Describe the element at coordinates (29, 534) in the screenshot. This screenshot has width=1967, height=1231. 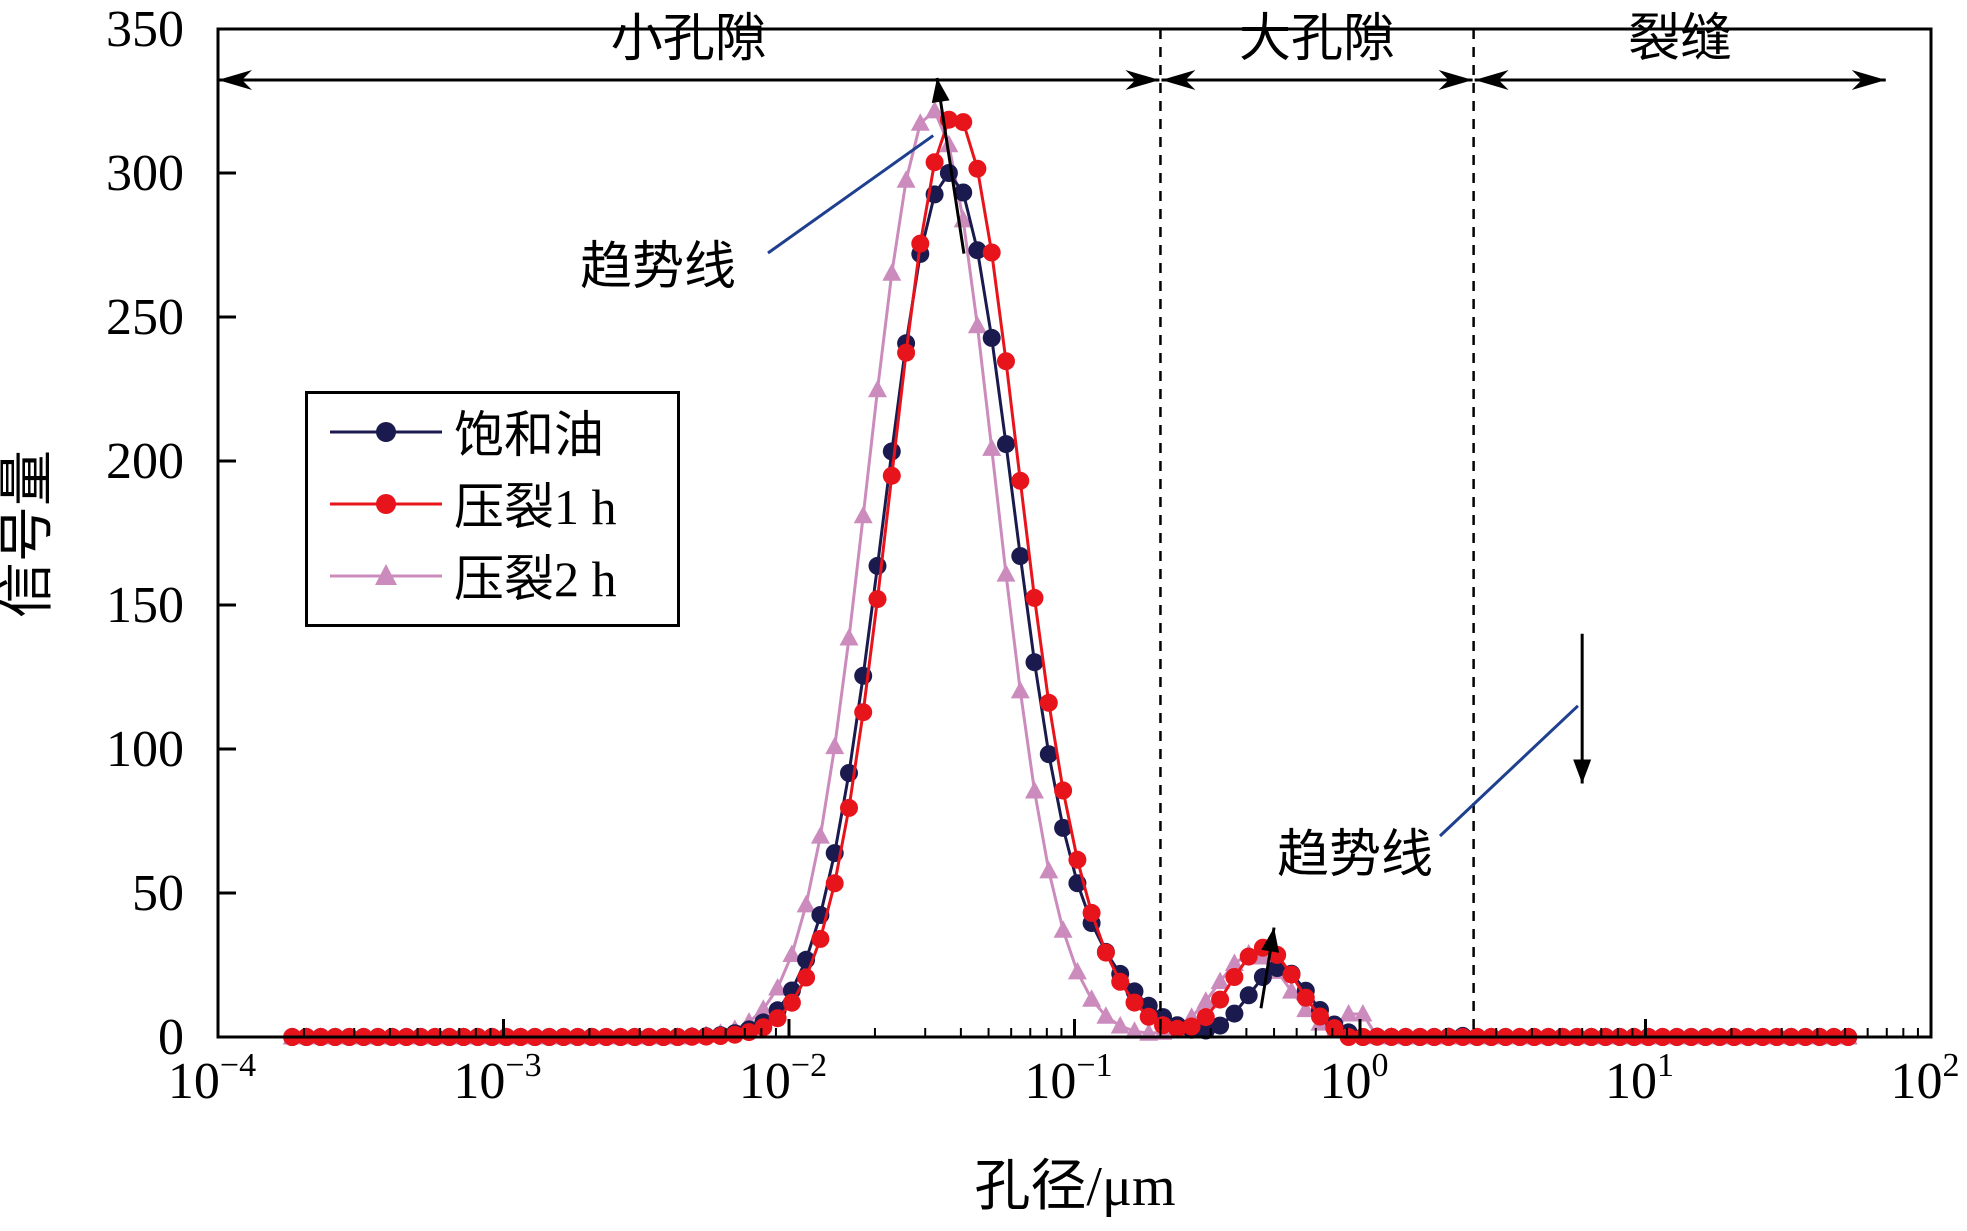
I see `y-axis-label: 信号量` at that location.